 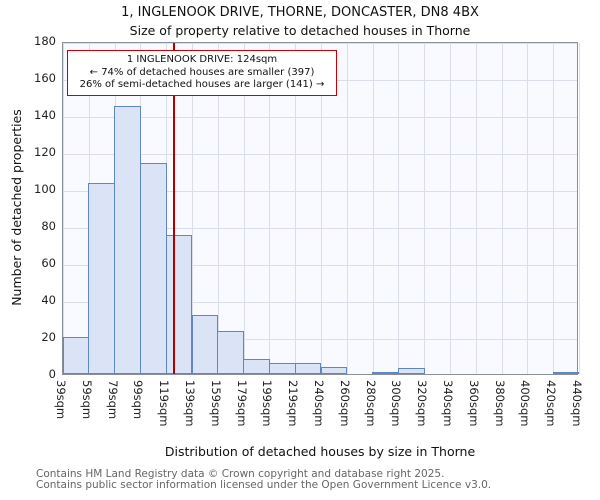 What do you see at coordinates (45, 189) in the screenshot?
I see `y-tick-label: 100` at bounding box center [45, 189].